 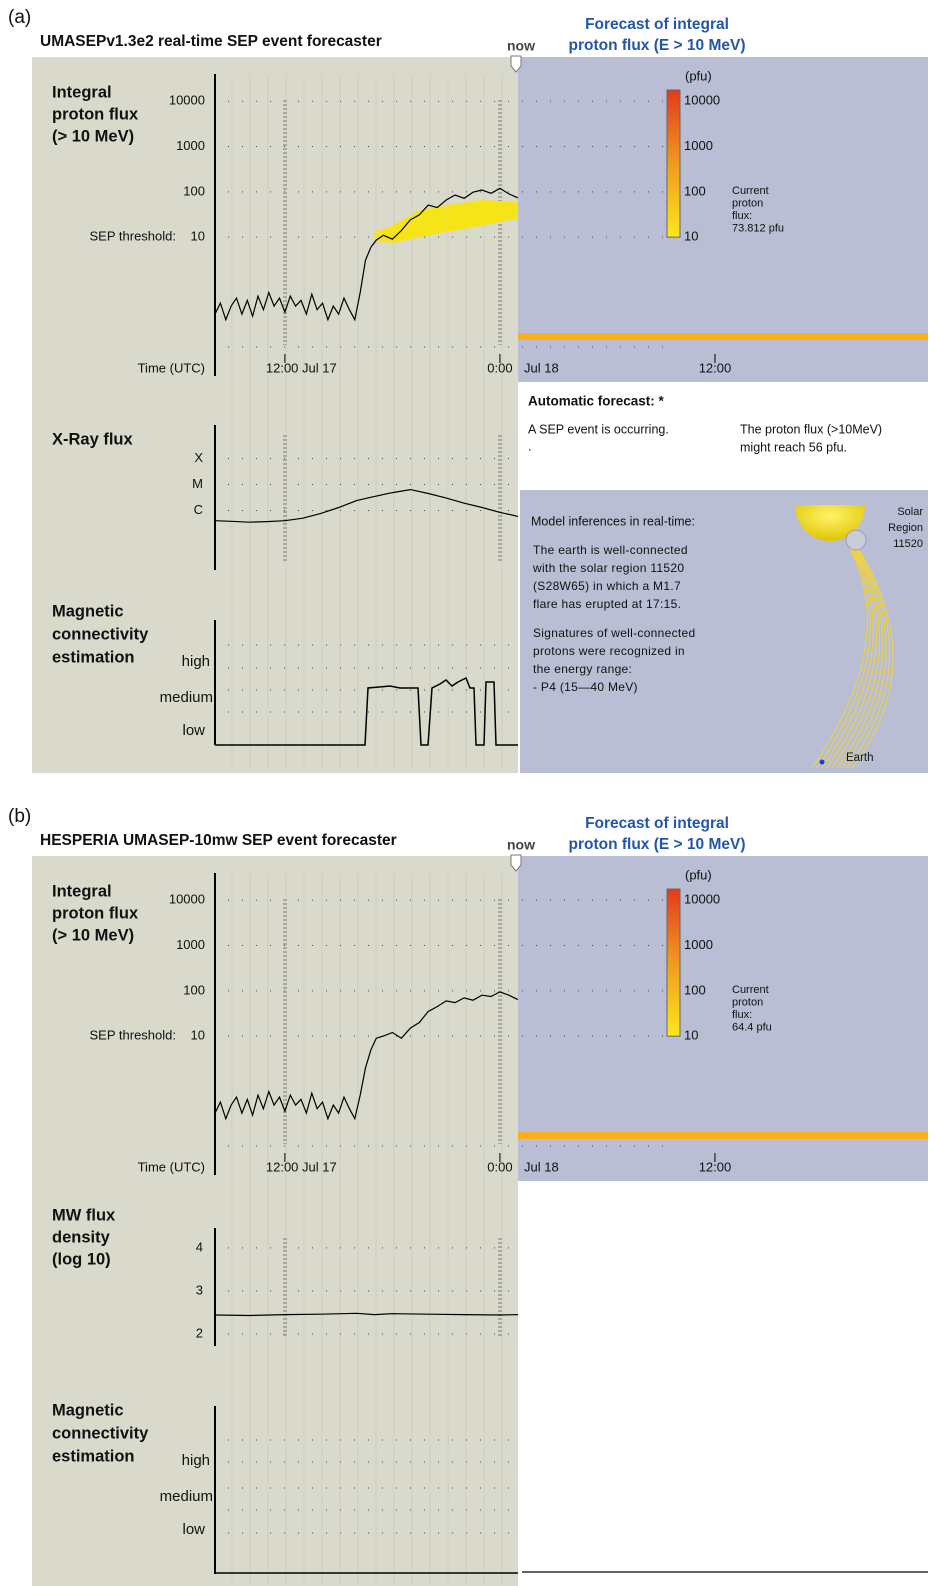 What do you see at coordinates (187, 100) in the screenshot?
I see `y-tick-label: 10000` at bounding box center [187, 100].